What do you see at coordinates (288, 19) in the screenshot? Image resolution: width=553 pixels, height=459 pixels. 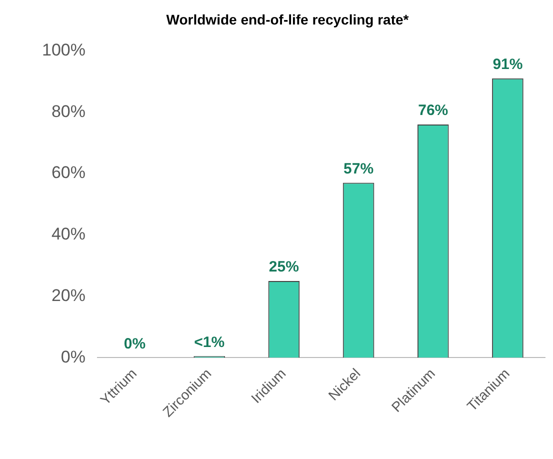 I see `chart-title: Worldwide end-of-life recycling rate*` at bounding box center [288, 19].